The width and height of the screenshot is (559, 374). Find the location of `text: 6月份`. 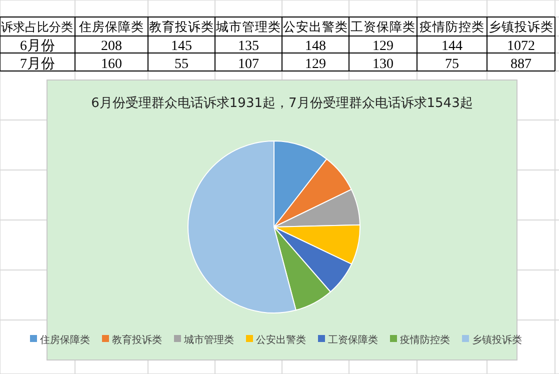

text: 6月份 is located at coordinates (37, 46).